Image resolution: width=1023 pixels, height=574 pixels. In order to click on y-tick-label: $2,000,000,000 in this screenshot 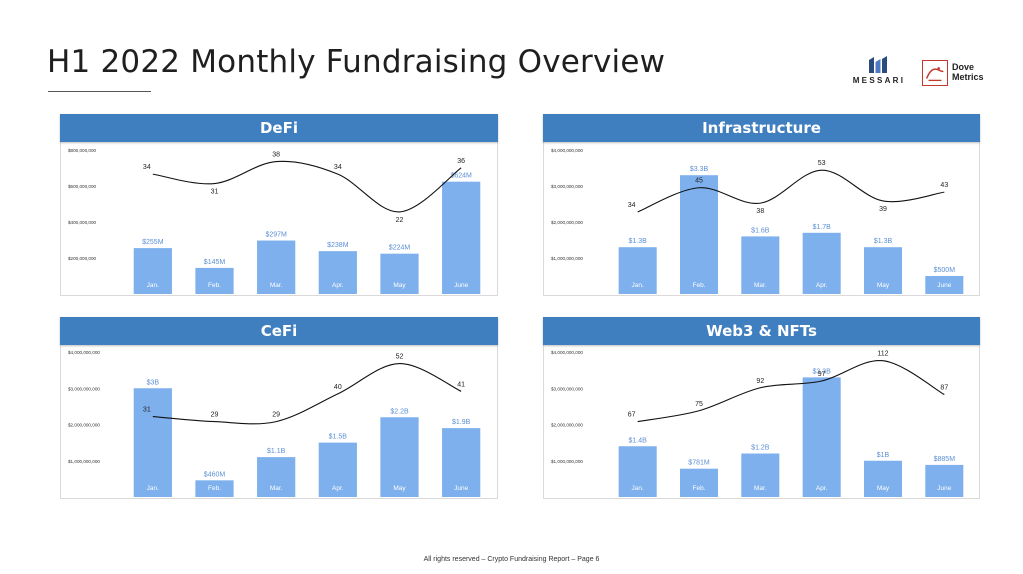, I will do `click(567, 222)`.